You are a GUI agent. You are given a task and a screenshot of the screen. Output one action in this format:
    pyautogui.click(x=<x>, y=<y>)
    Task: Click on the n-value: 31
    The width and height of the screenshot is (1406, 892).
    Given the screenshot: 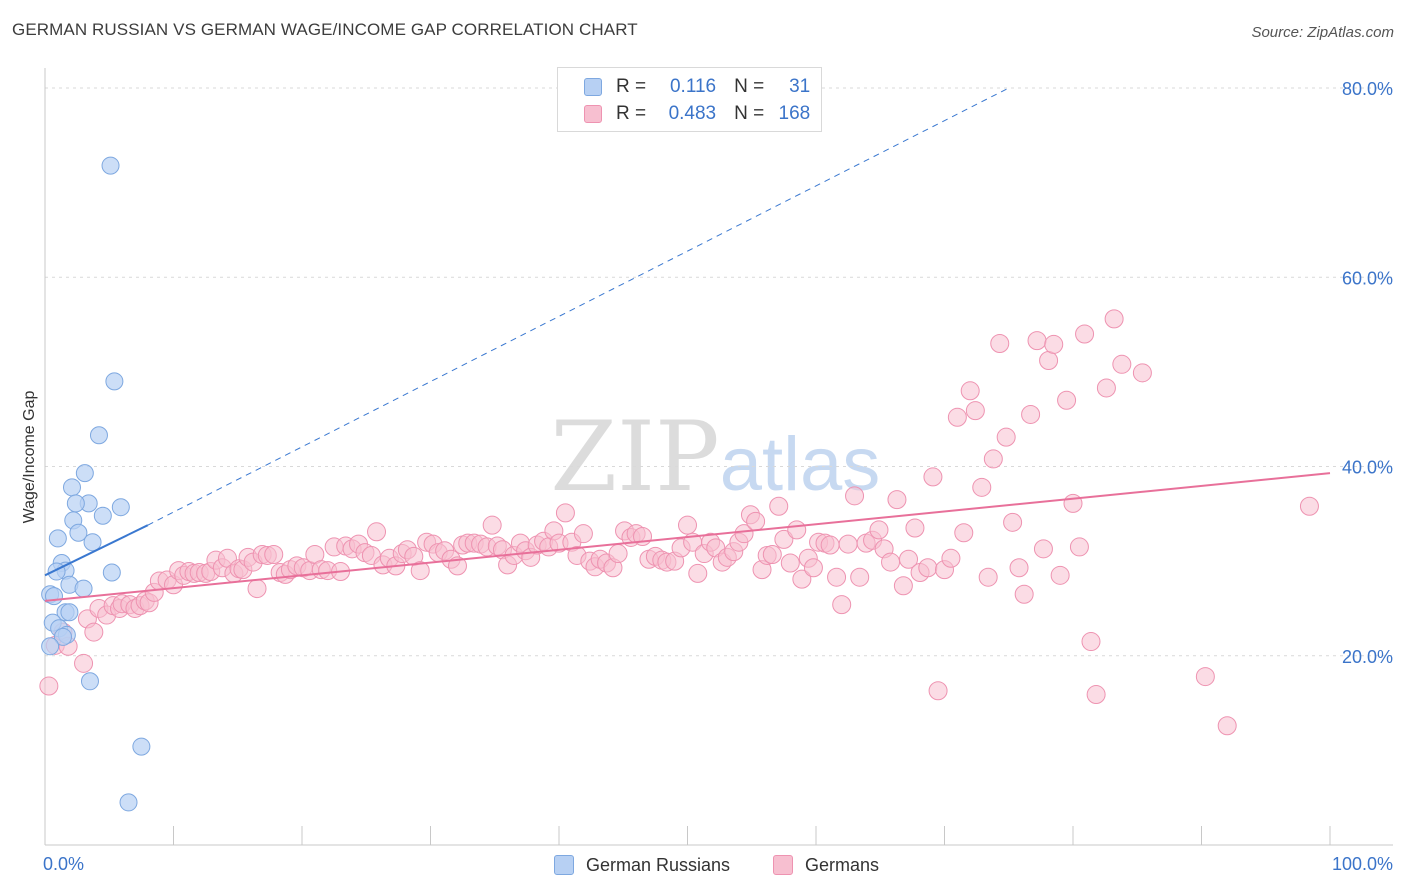 What is the action you would take?
    pyautogui.click(x=800, y=86)
    